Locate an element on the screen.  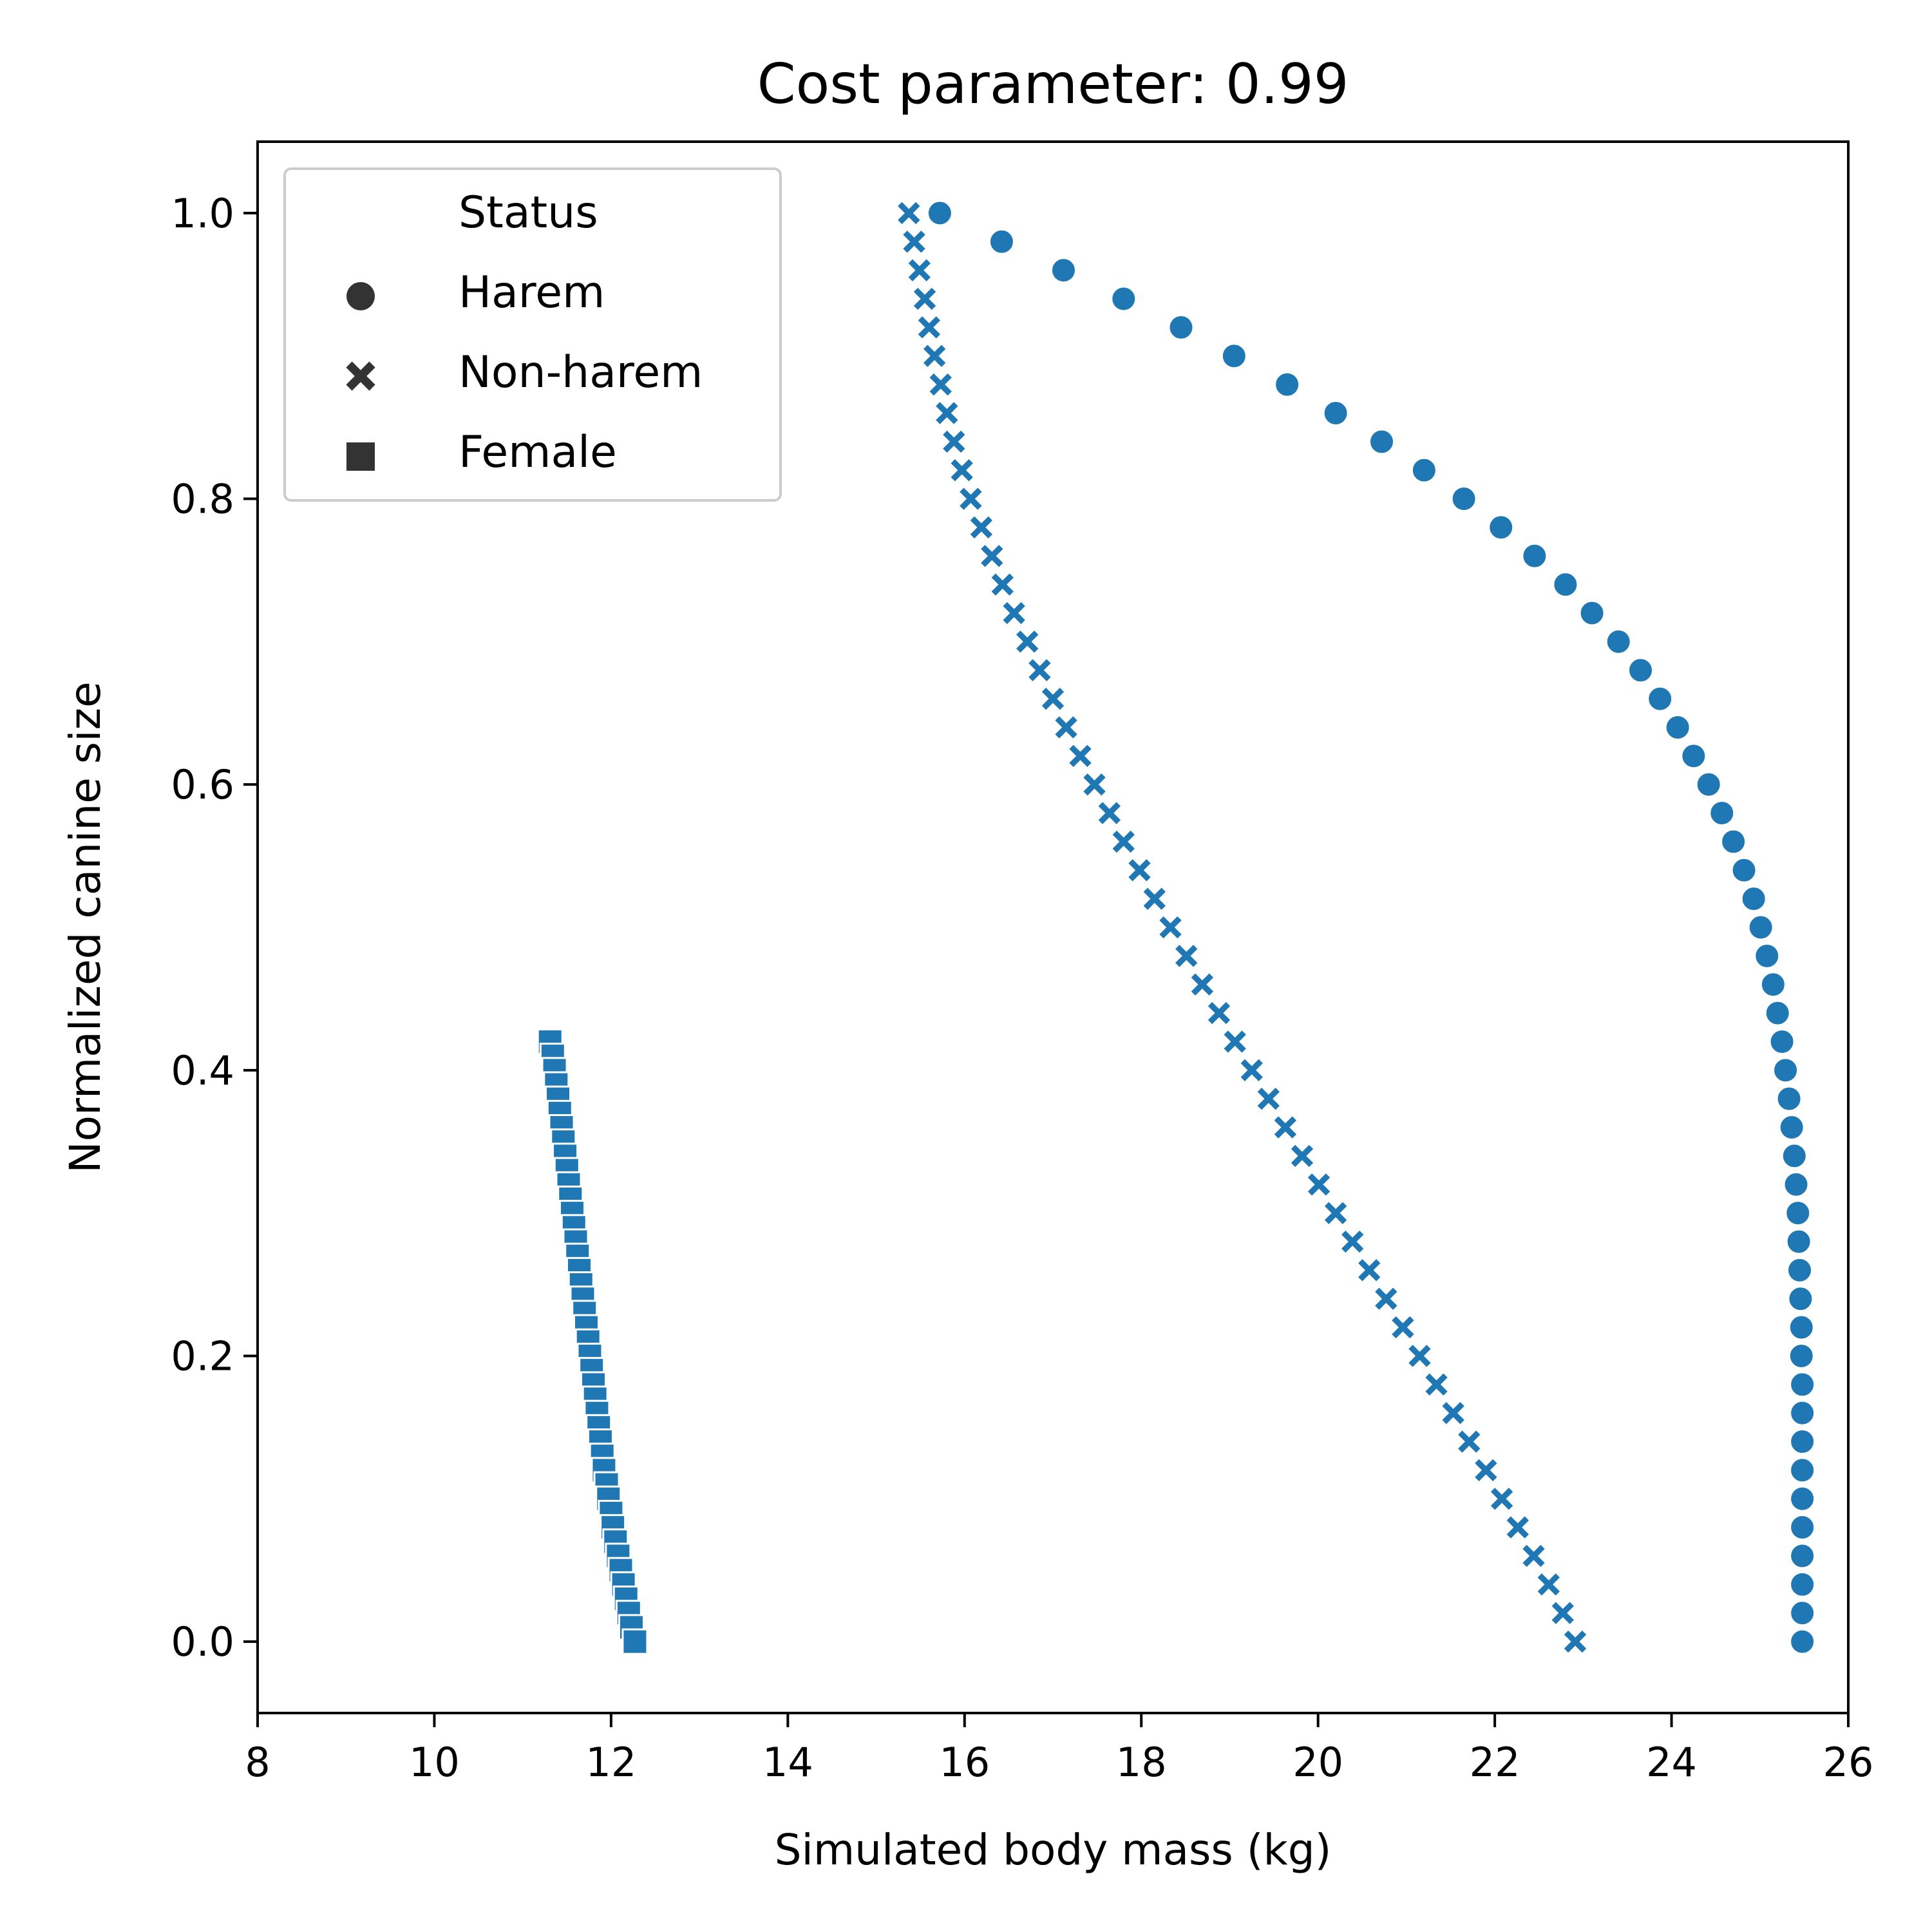
y-tick-label: 0.8 is located at coordinates (202, 499).